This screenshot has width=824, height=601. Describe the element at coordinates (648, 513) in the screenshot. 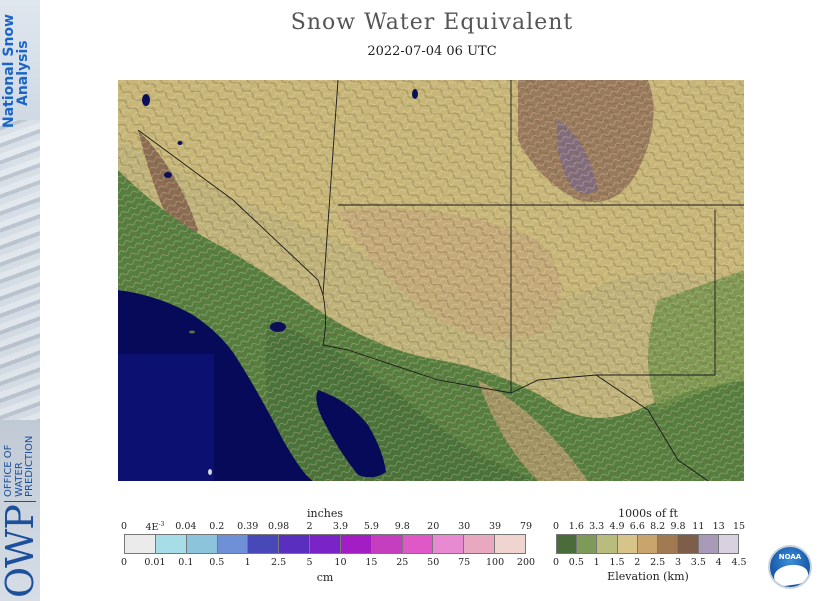

I see `elevation-legend-unit-top: 1000s of ft` at that location.